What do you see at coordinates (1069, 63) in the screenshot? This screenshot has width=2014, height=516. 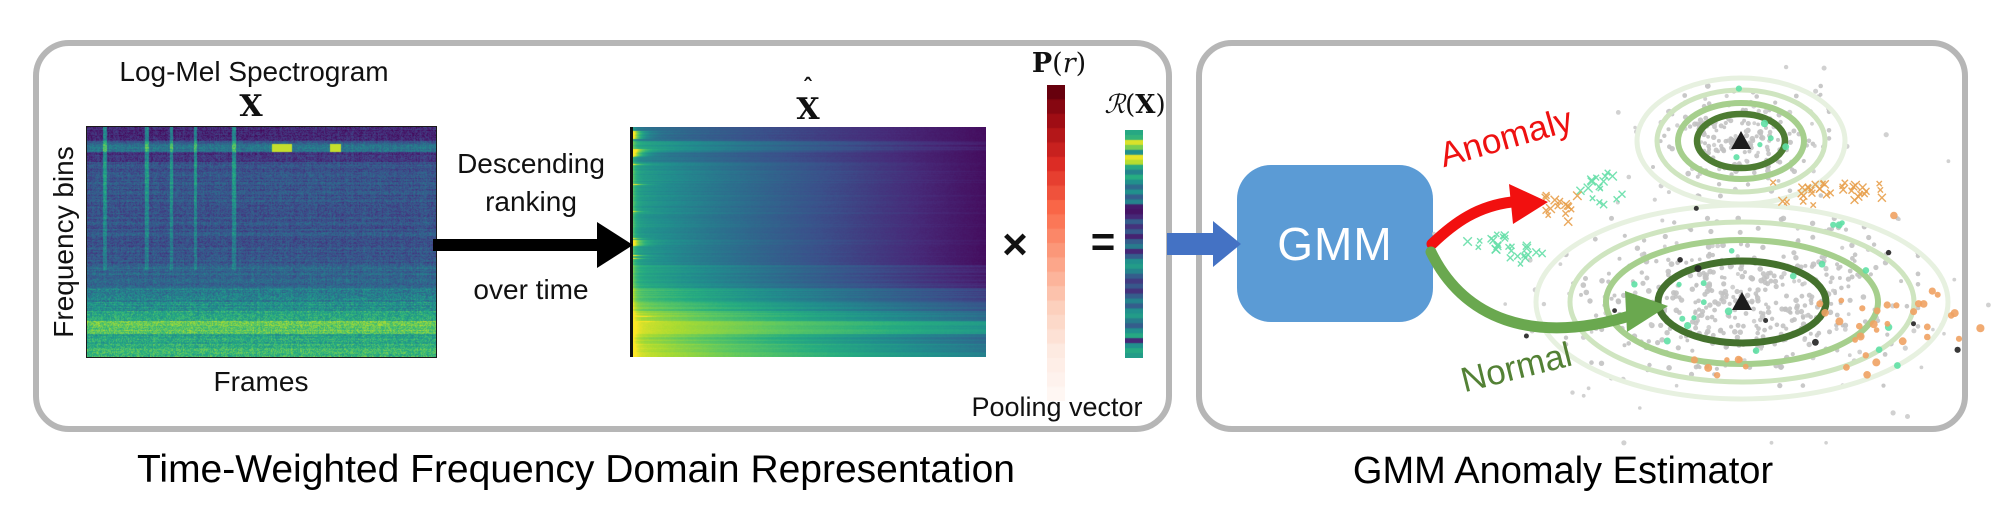 I see `pr-r: r` at bounding box center [1069, 63].